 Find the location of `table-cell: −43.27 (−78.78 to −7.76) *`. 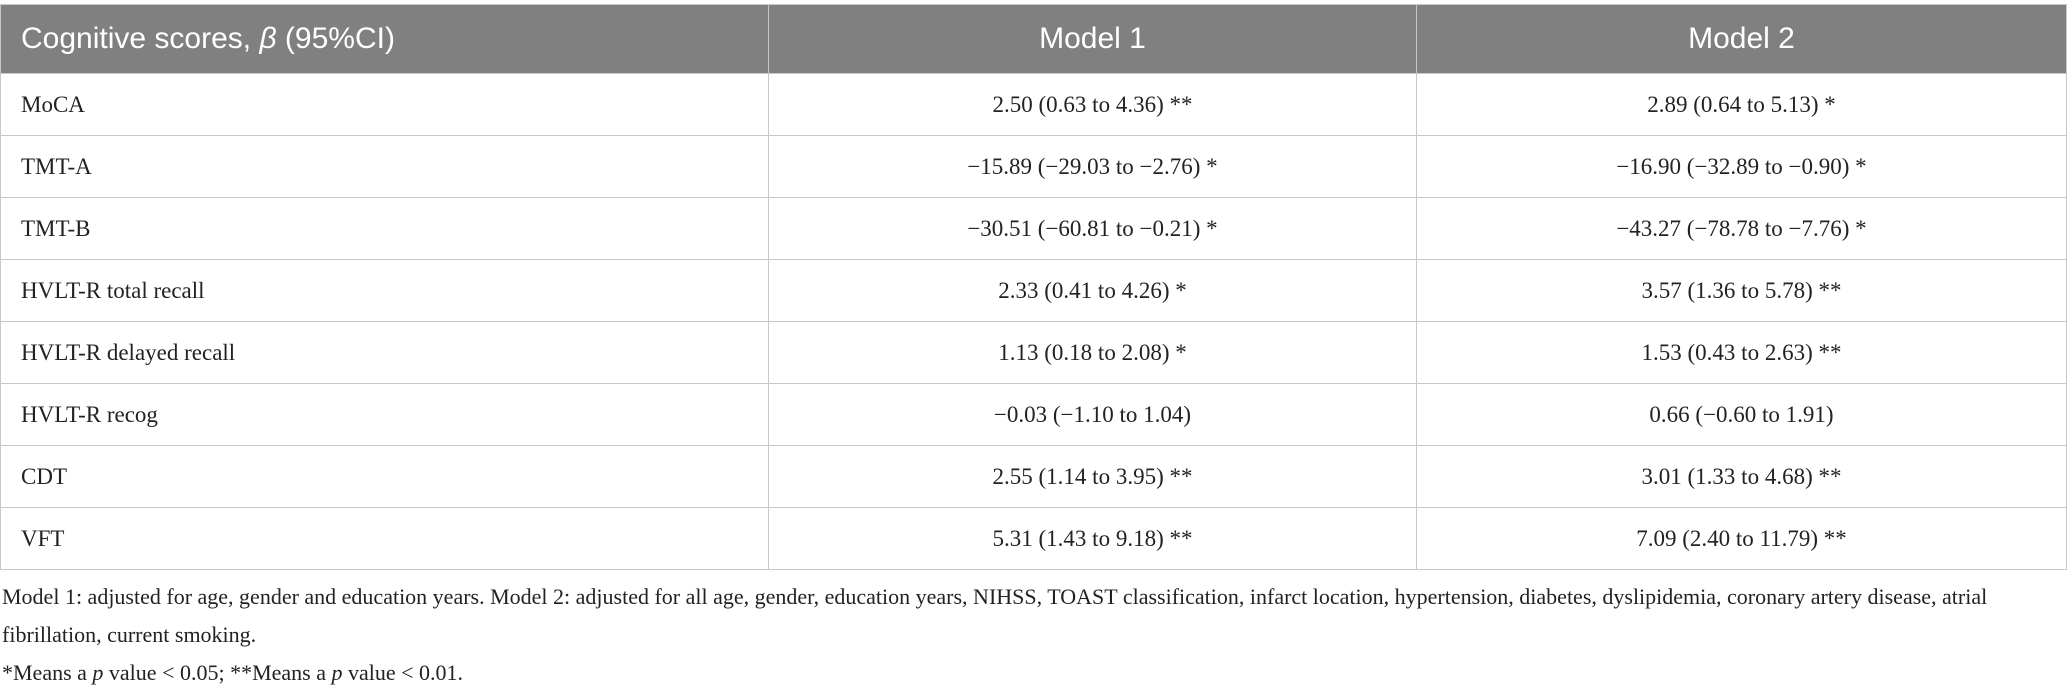

table-cell: −43.27 (−78.78 to −7.76) * is located at coordinates (1741, 228).